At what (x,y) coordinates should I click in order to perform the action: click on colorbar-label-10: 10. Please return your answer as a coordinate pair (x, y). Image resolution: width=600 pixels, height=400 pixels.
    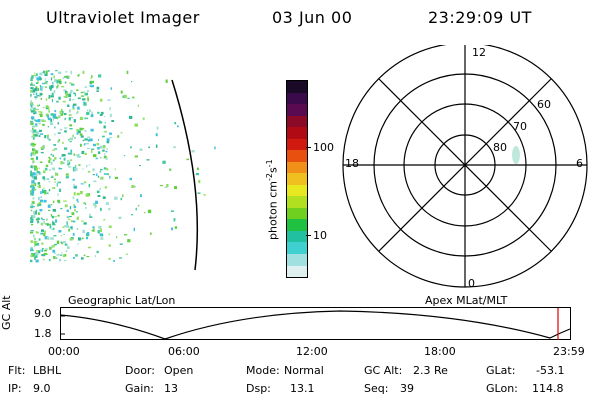
    Looking at the image, I should click on (320, 235).